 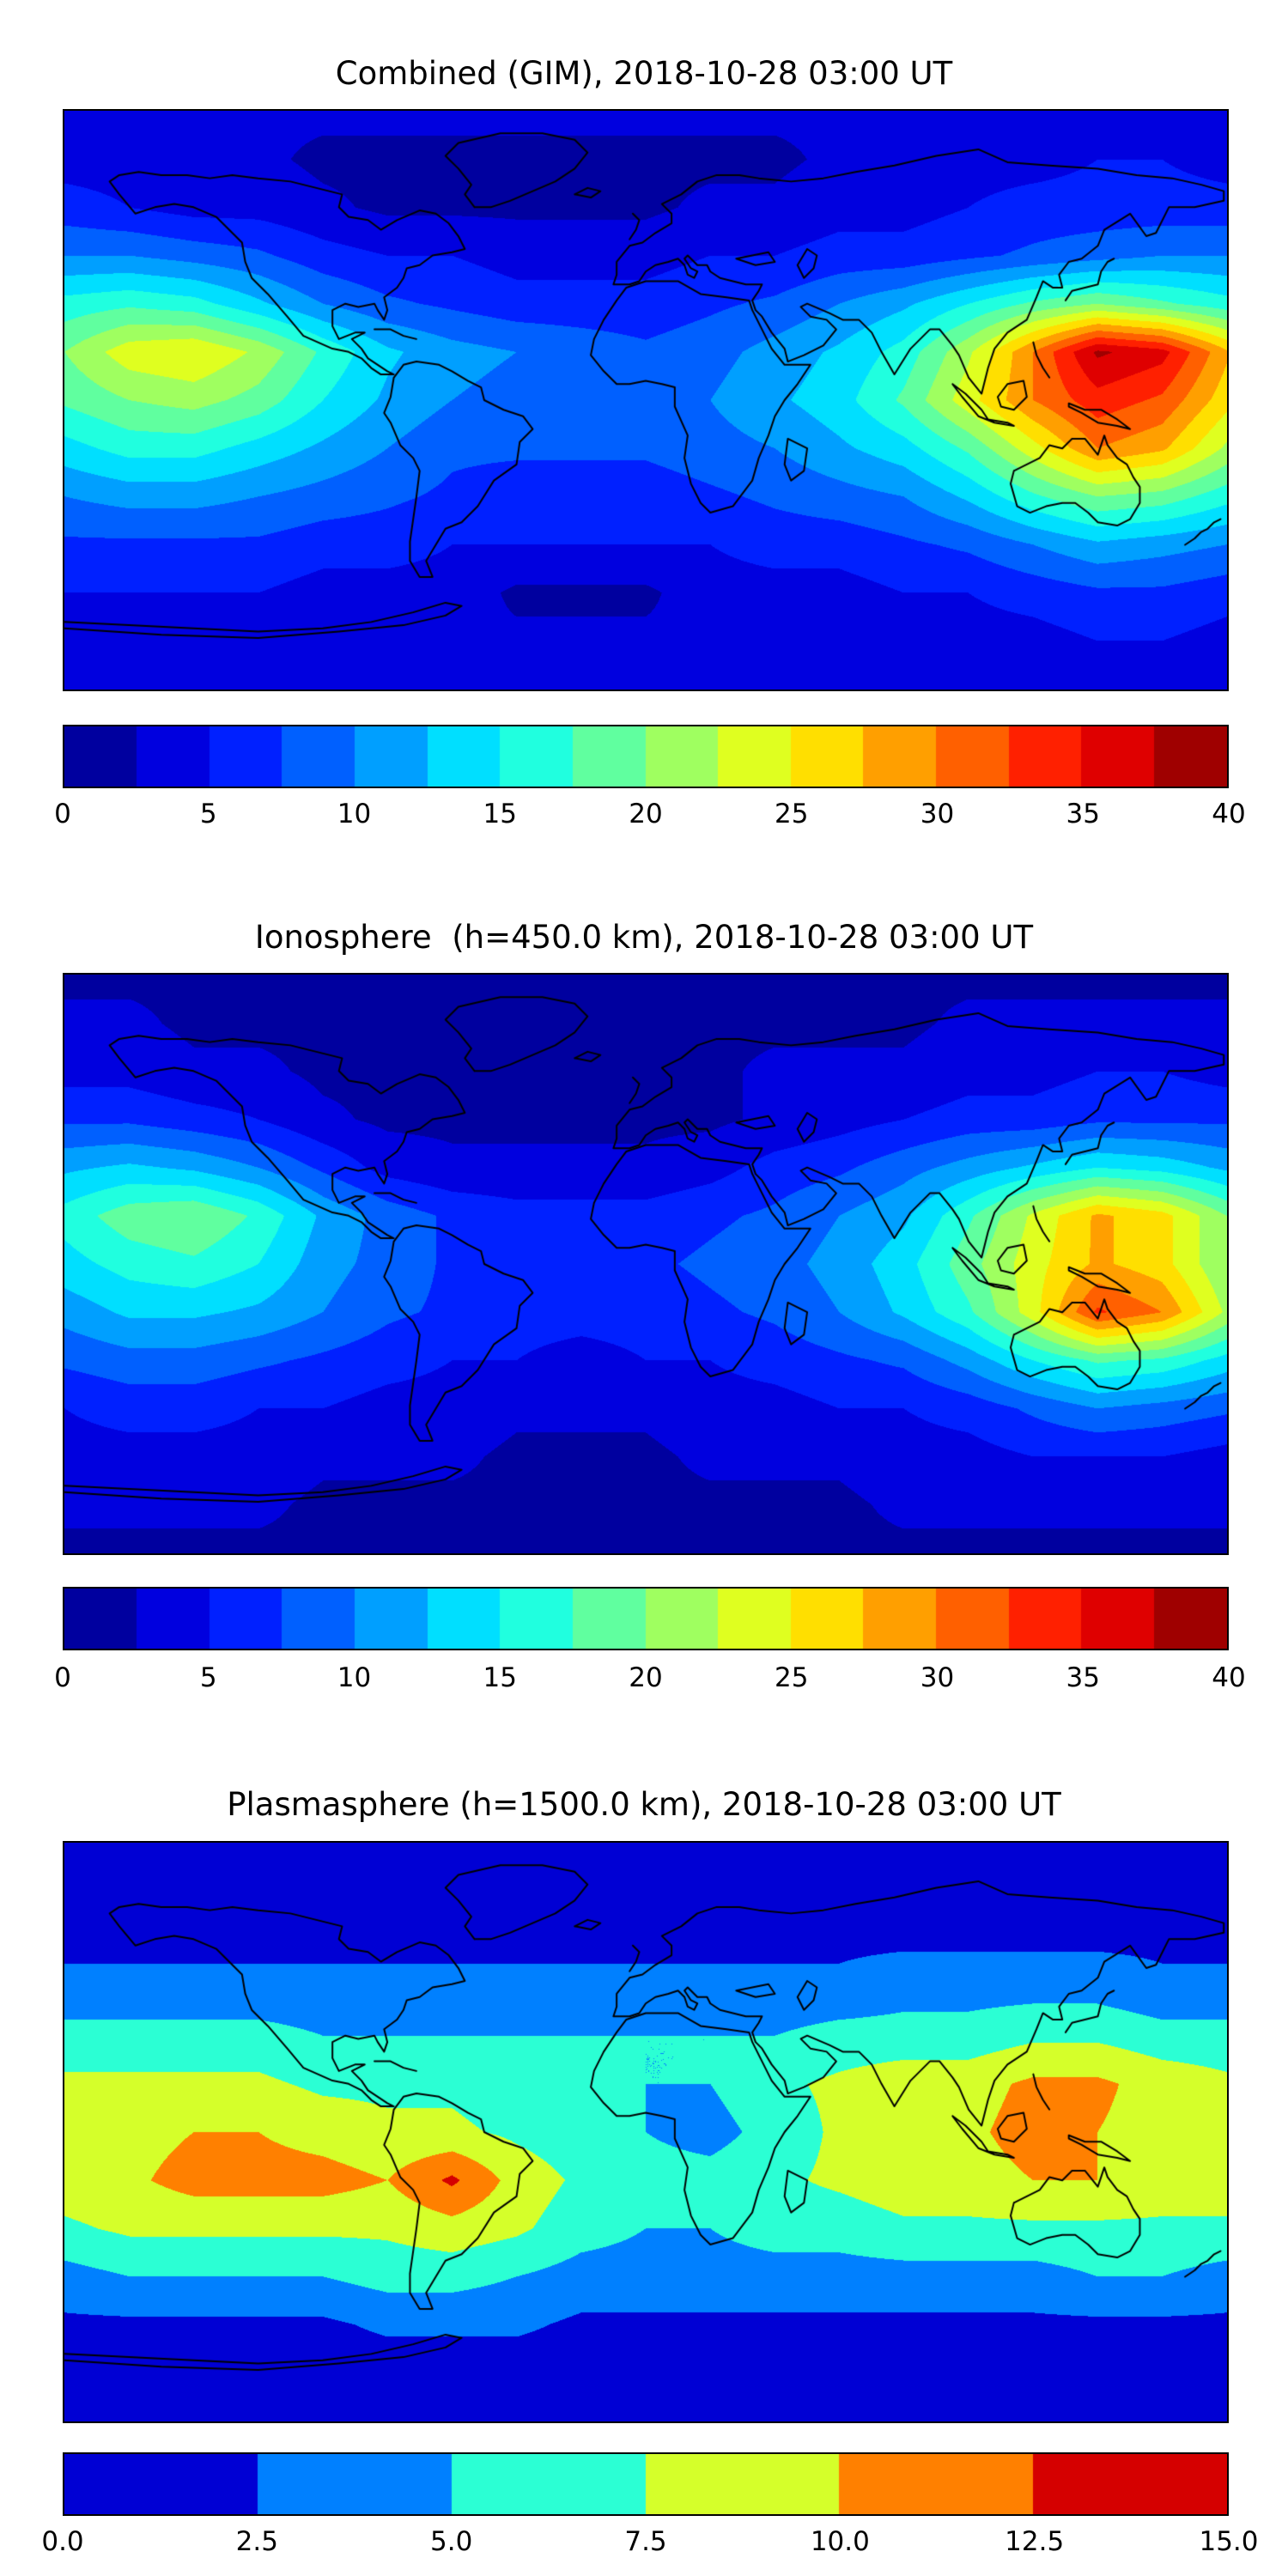 What do you see at coordinates (644, 74) in the screenshot?
I see `panel-title-combined: Combined (GIM), 2018-10-28 03:00 UT` at bounding box center [644, 74].